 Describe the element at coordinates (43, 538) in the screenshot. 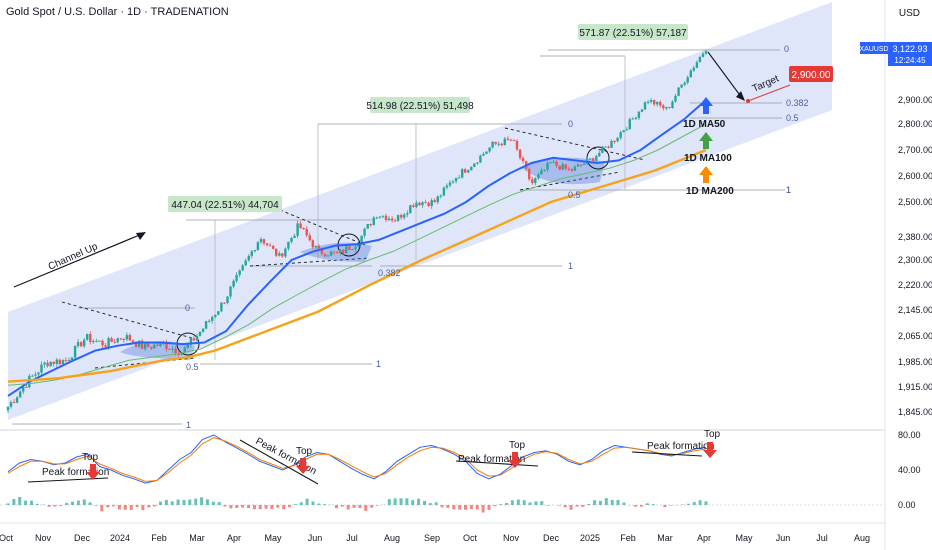

I see `time-tick-label: Nov` at that location.